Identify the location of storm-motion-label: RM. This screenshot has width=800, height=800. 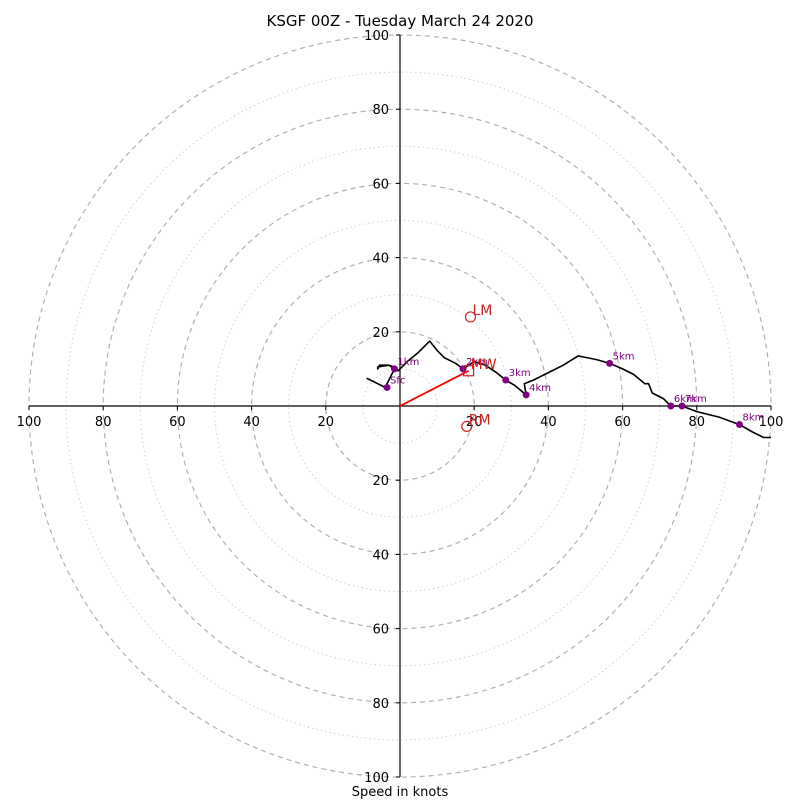
(480, 420).